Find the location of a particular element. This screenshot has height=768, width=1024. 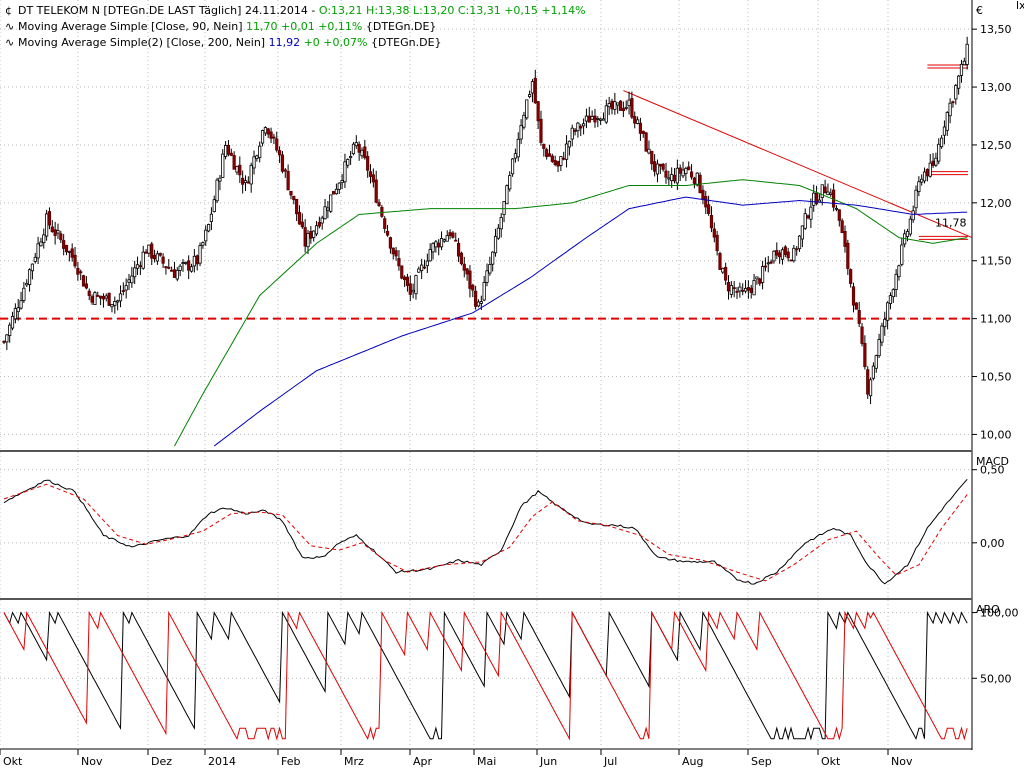

y-tick-label: 12,00 is located at coordinates (996, 203).